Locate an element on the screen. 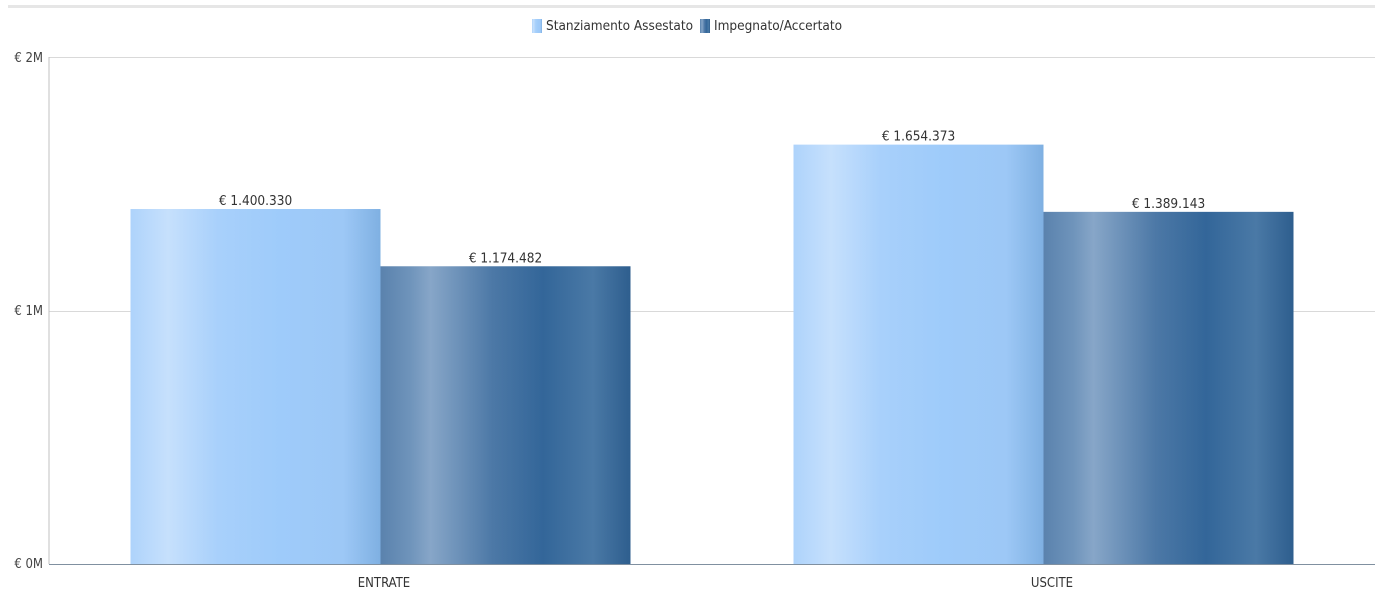  legend-item-impegnato: Impegnato/Accertato is located at coordinates (771, 26).